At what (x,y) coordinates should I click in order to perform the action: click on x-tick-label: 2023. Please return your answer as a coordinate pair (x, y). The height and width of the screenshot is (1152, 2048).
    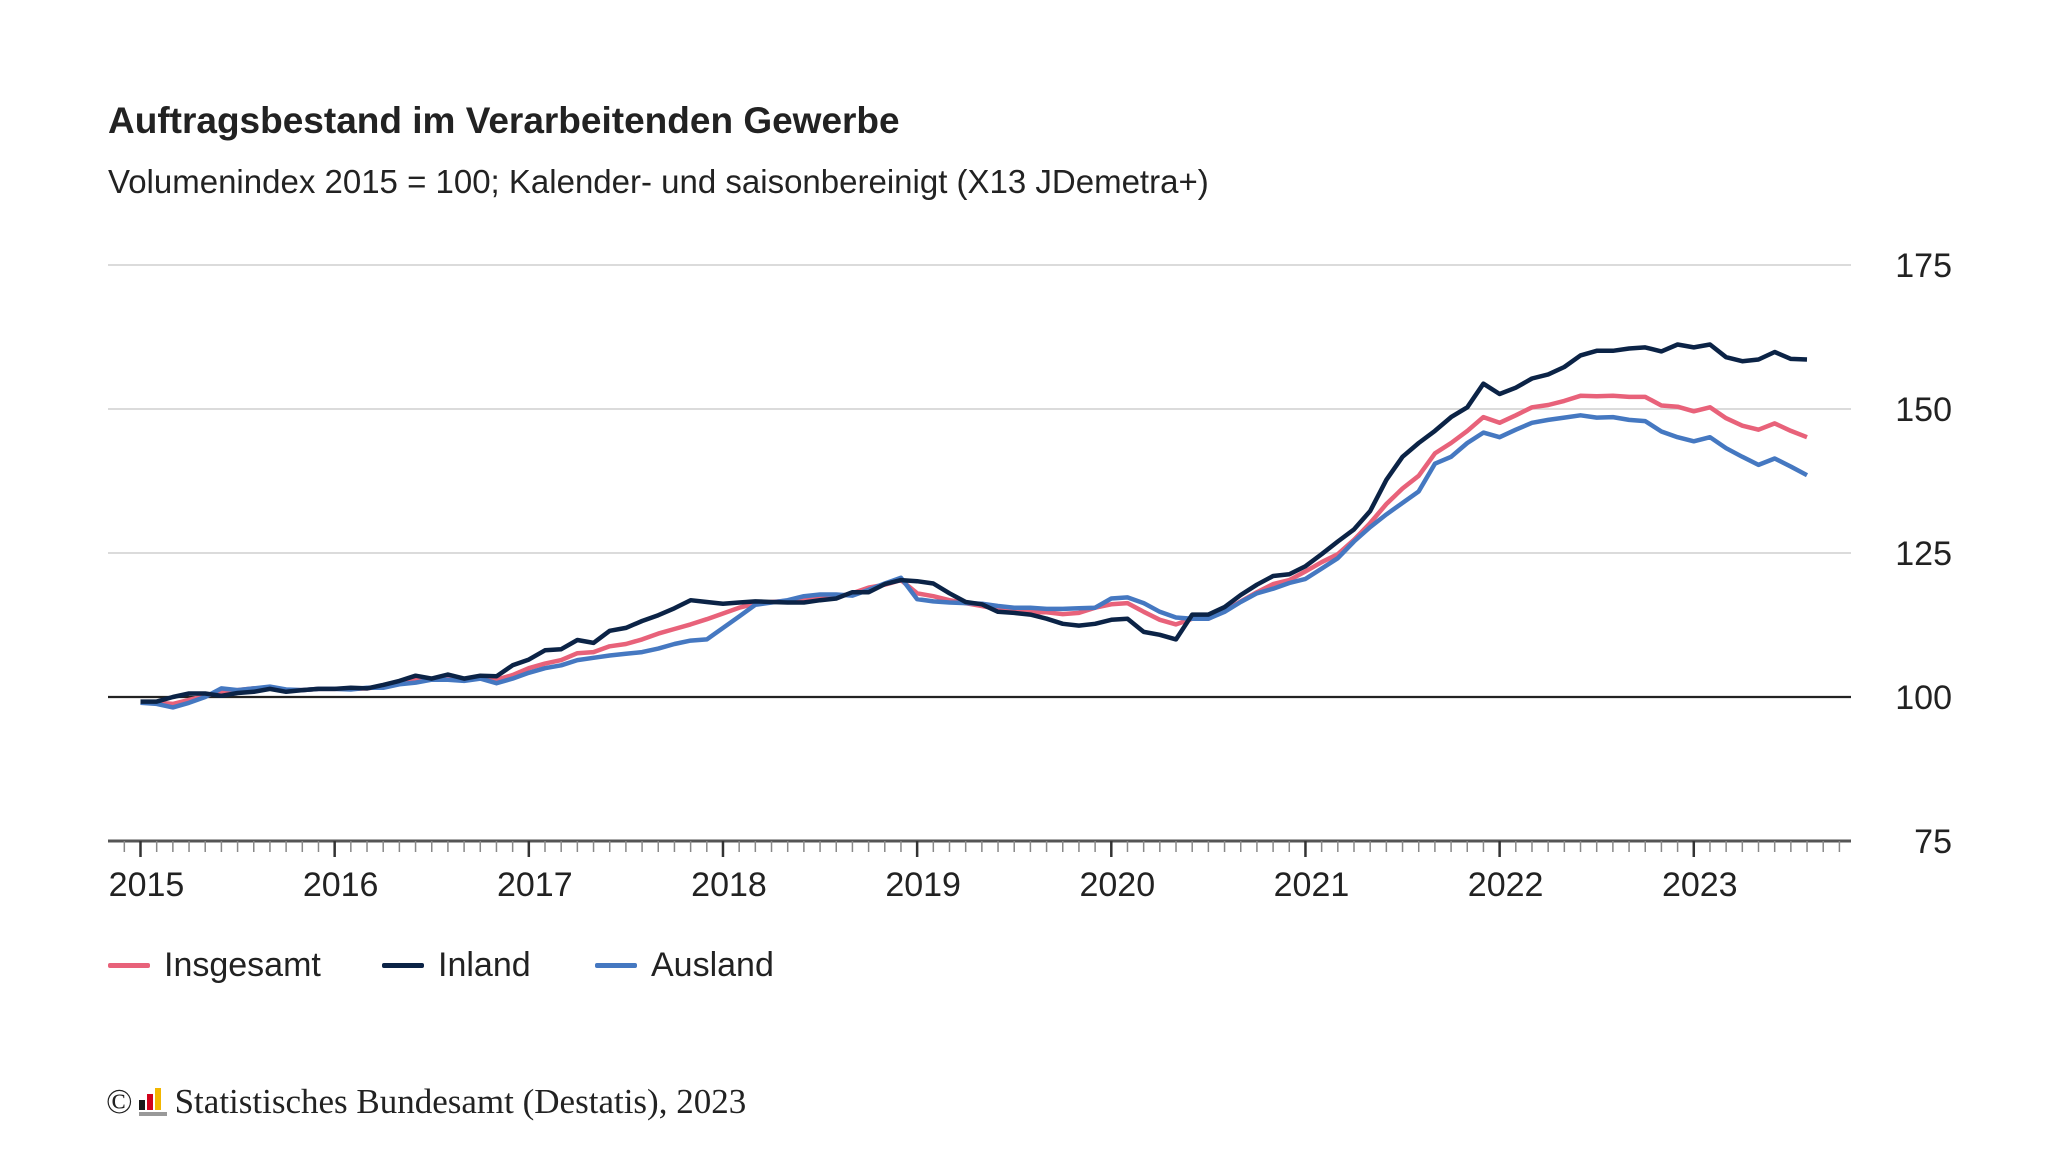
    Looking at the image, I should click on (1700, 885).